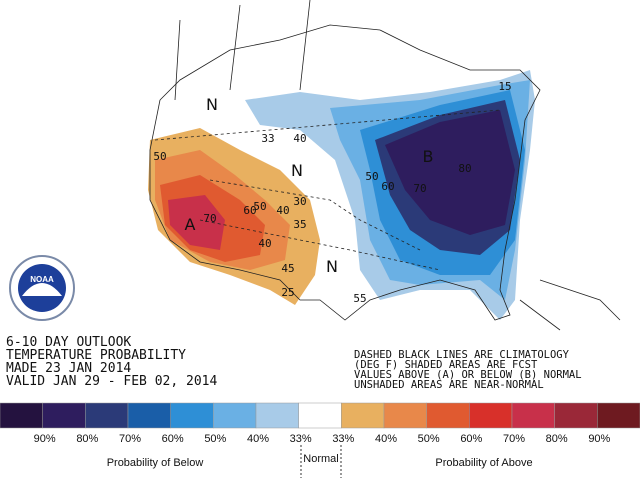 Image resolution: width=640 pixels, height=480 pixels. I want to click on title-line: VALID JAN 29 - FEB 02, 2014, so click(111, 381).